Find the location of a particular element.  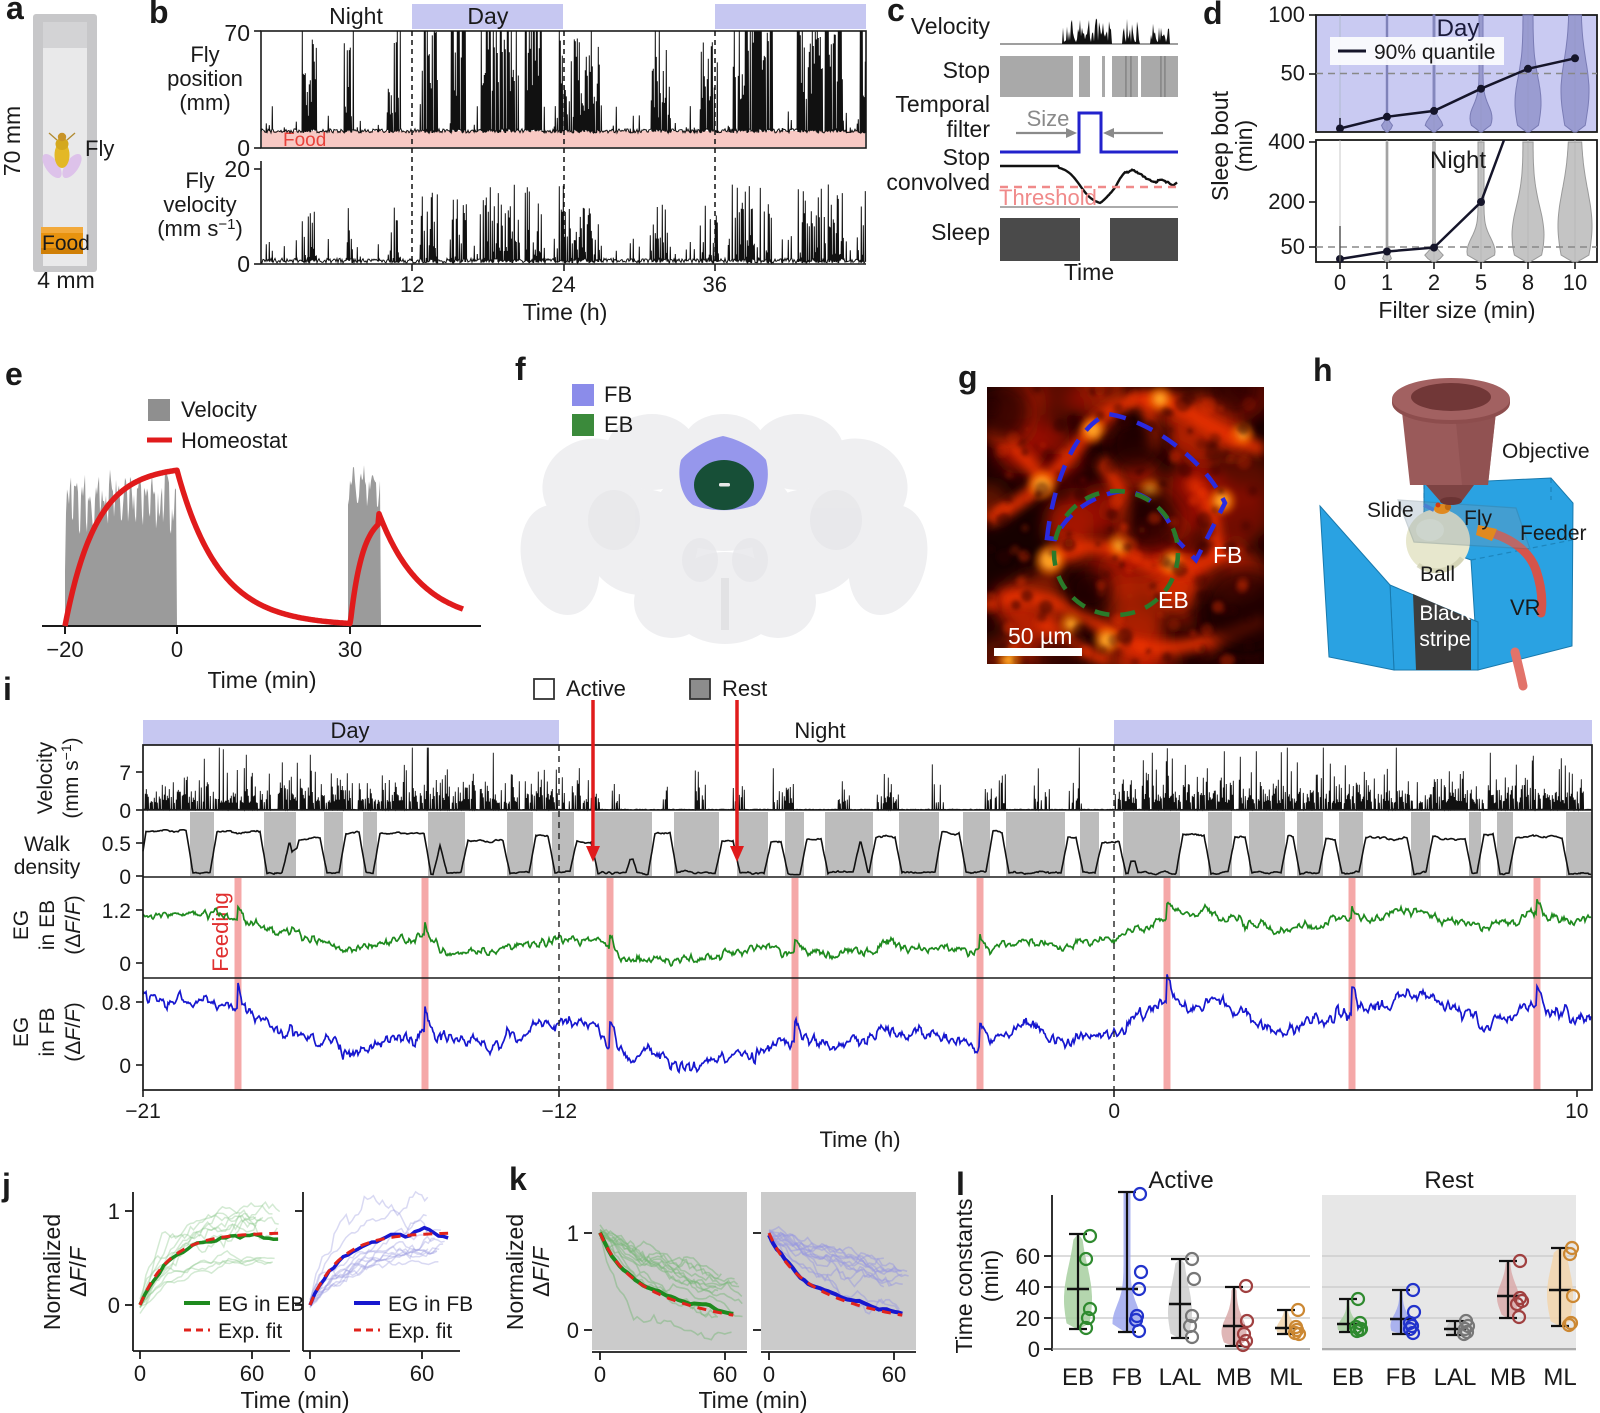

svg-text: 7 is located at coordinates (125, 773).